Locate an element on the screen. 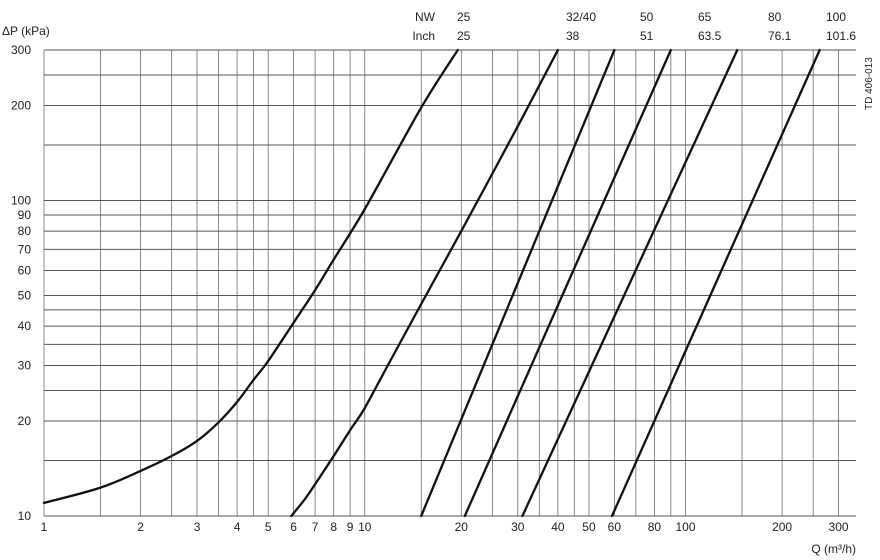 The image size is (880, 560). y-tick-label: 100 is located at coordinates (21, 201).